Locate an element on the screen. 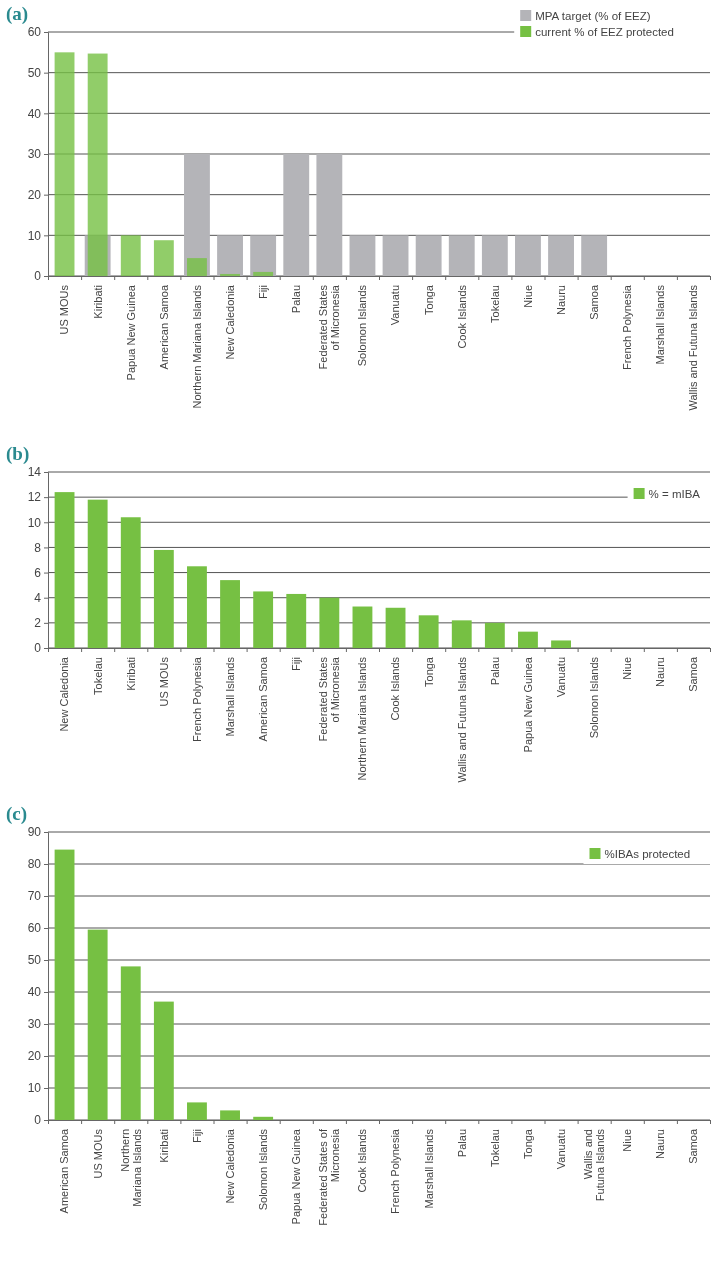 The image size is (715, 1265). y-tick-label: 2 is located at coordinates (38, 623).